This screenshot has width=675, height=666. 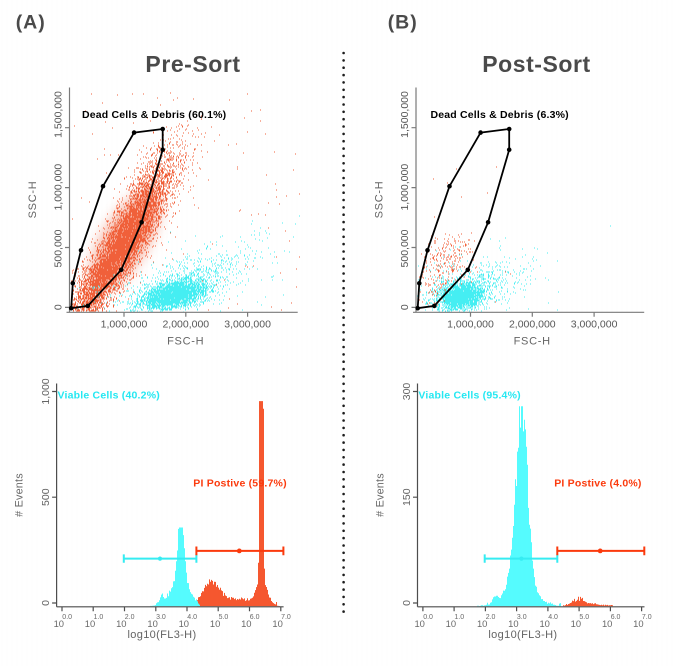 What do you see at coordinates (46, 497) in the screenshot?
I see `svg-text: 500` at bounding box center [46, 497].